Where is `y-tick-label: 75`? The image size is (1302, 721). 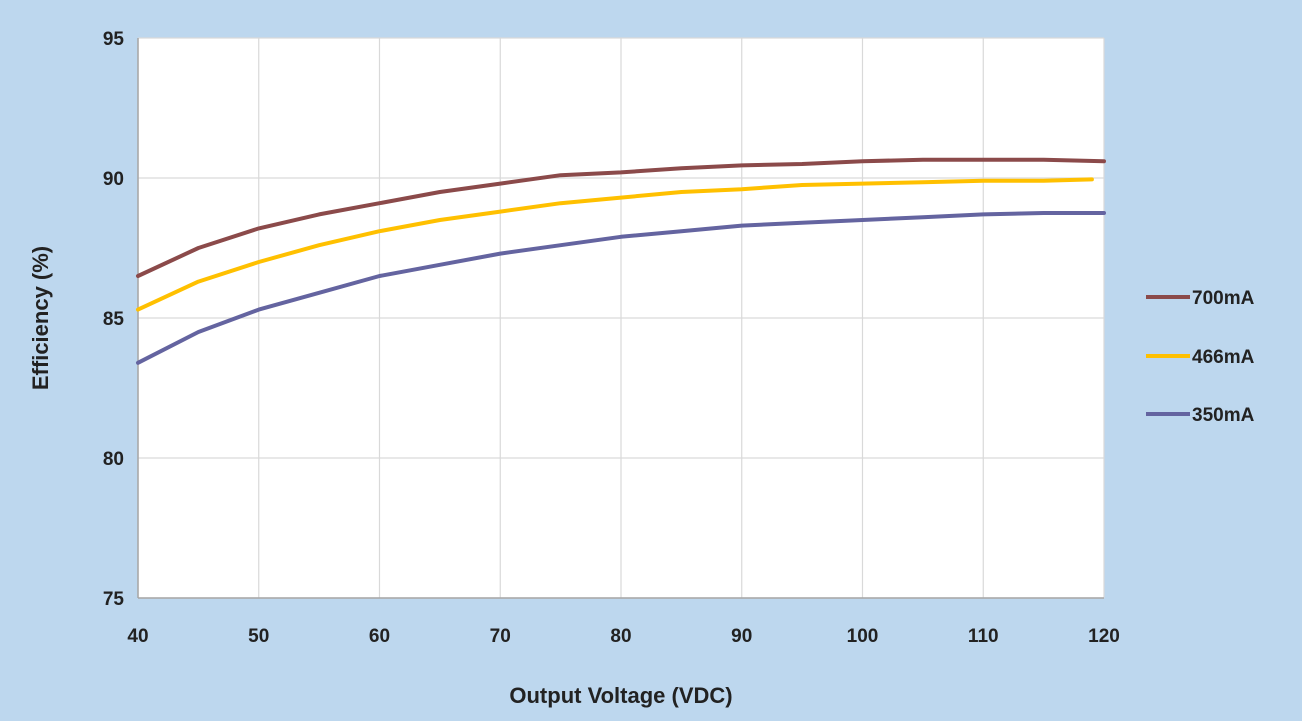
y-tick-label: 75 is located at coordinates (114, 599).